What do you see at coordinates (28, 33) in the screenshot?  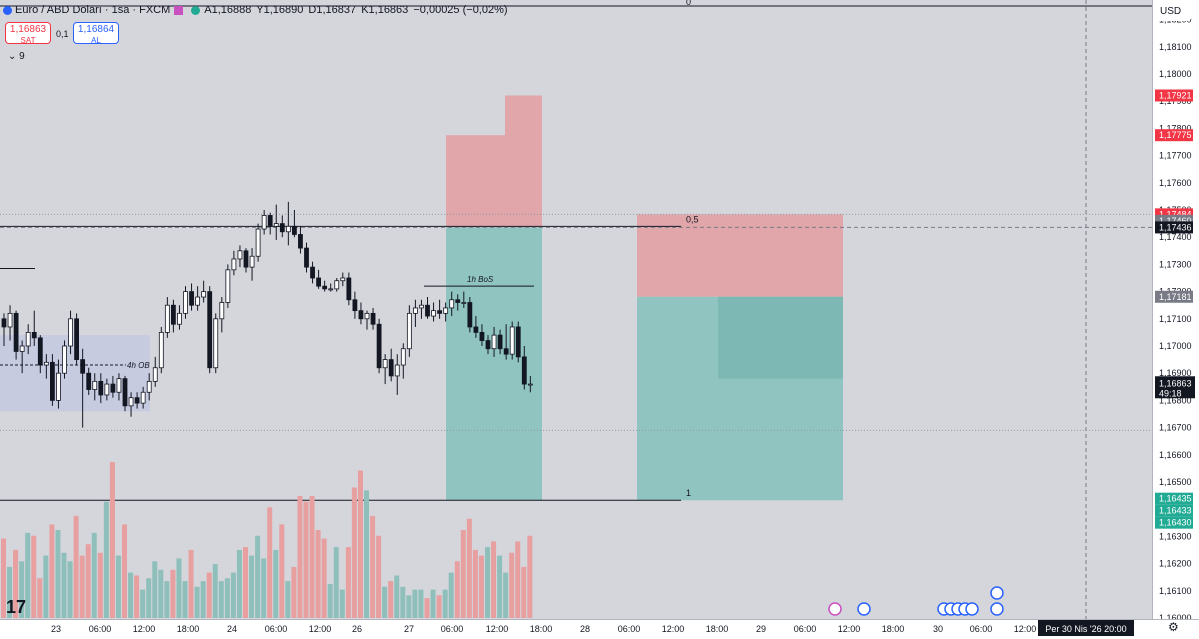 I see `sell-button: 1,16863 SAT` at bounding box center [28, 33].